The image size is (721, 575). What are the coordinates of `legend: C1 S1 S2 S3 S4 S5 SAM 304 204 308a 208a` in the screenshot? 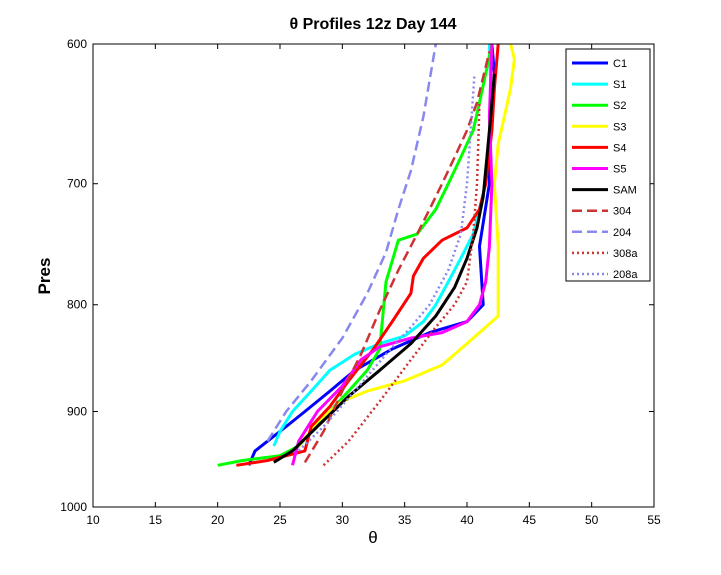 It's located at (608, 165).